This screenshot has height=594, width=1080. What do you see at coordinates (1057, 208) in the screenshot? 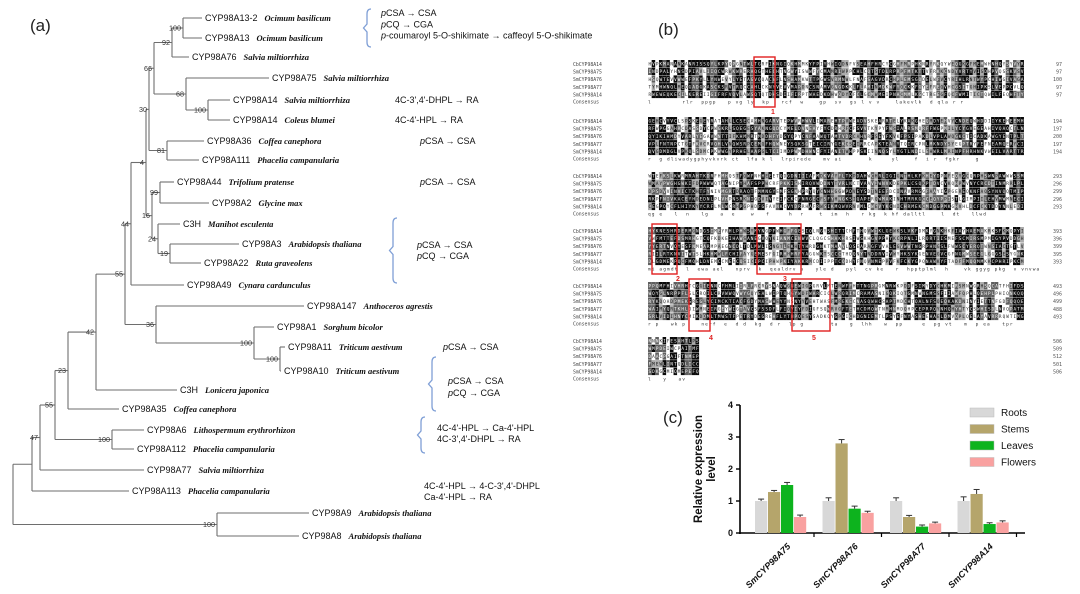
I see `alignment-position-number: 293` at bounding box center [1057, 208].